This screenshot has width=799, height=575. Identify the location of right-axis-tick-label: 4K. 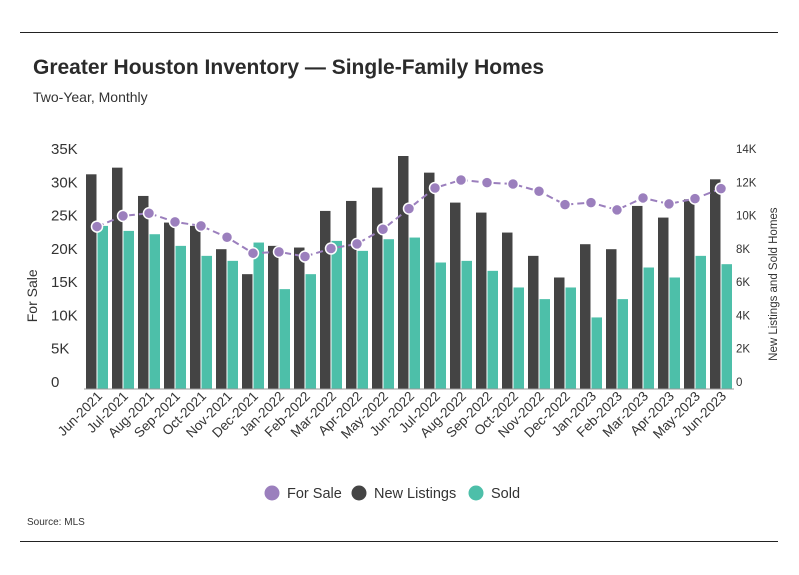
(743, 316).